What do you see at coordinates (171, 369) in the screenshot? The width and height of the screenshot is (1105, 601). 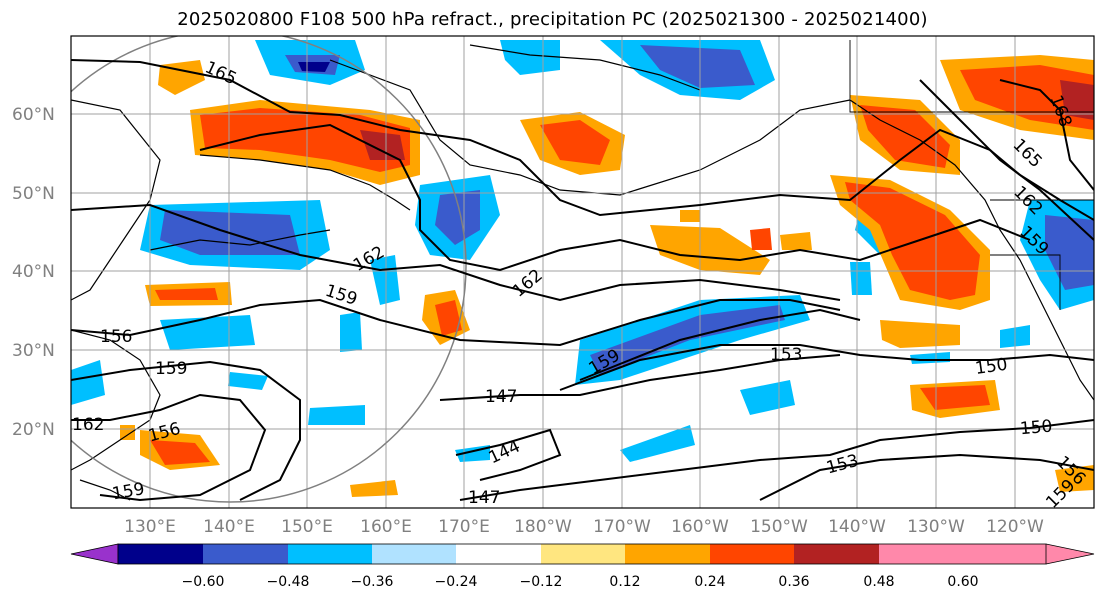 I see `contour-label: 159` at bounding box center [171, 369].